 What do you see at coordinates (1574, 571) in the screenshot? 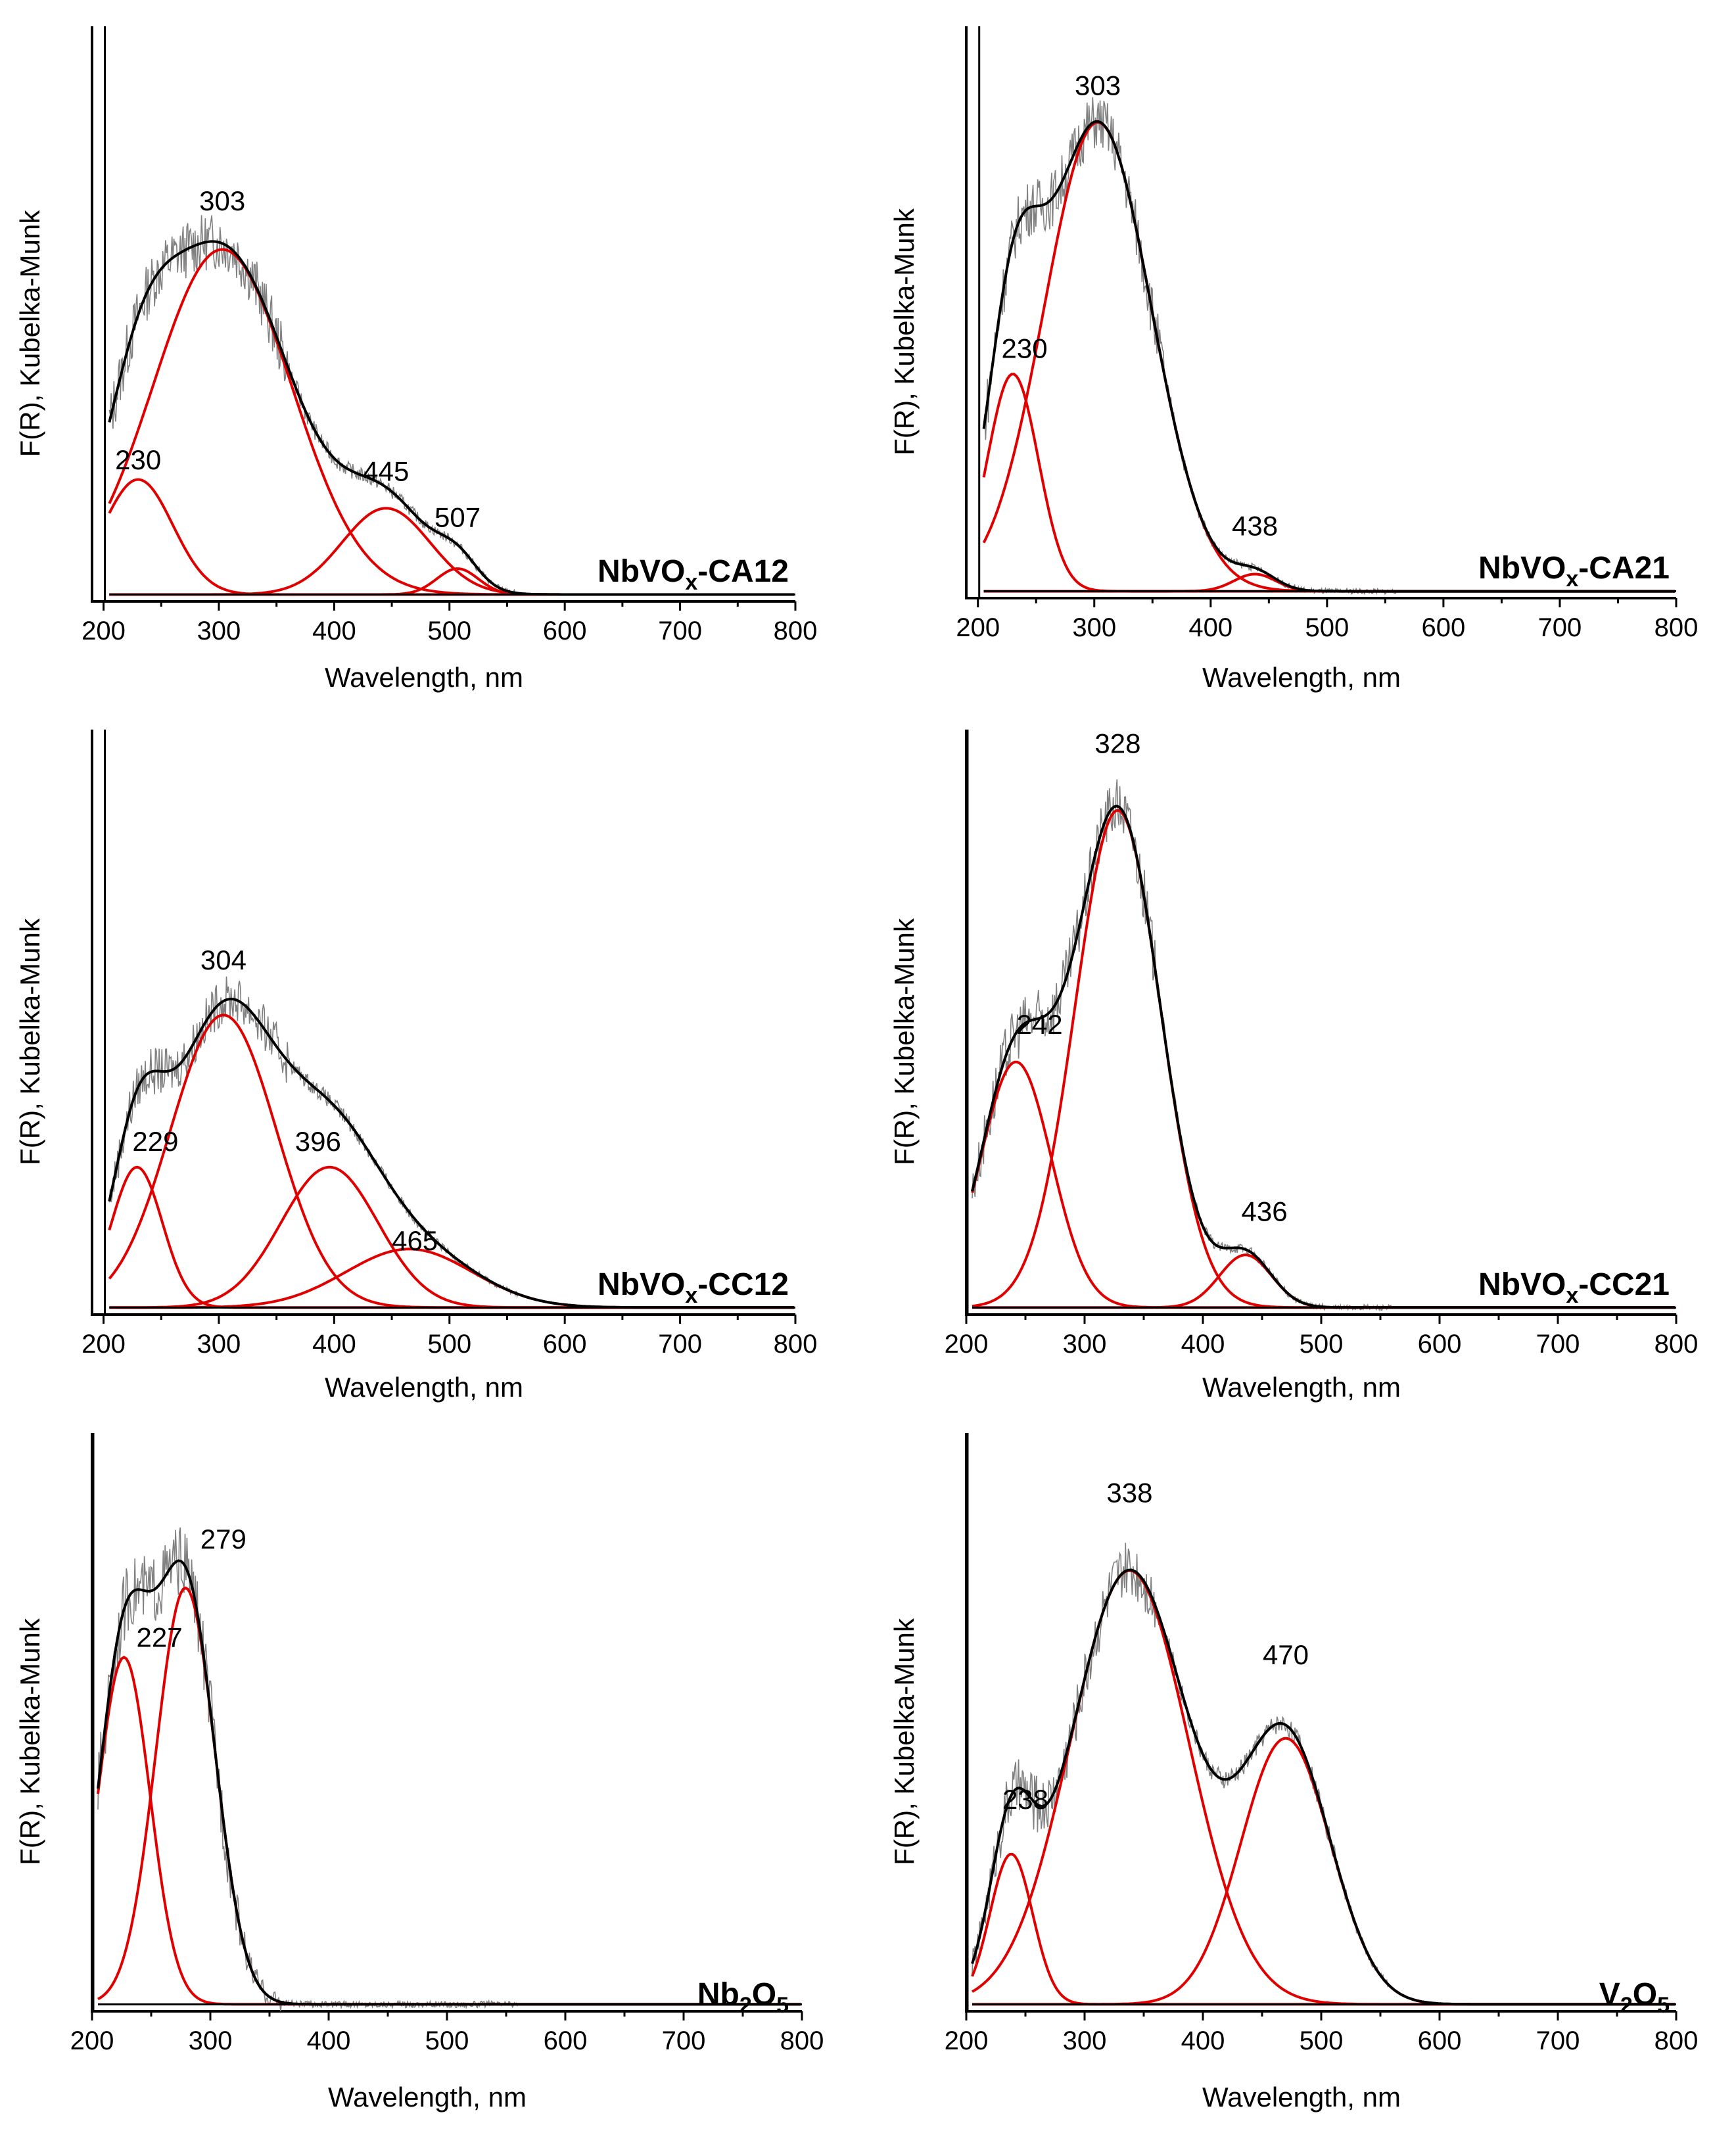
I see `sample-label: NbVOx-CA21` at bounding box center [1574, 571].